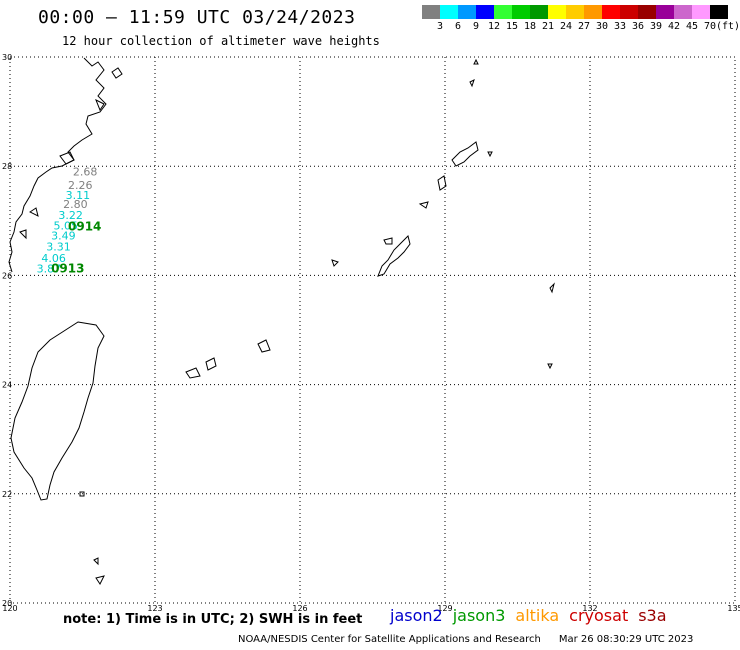 This screenshot has height=650, width=740. Describe the element at coordinates (656, 26) in the screenshot. I see `colorbar-label: 39` at that location.